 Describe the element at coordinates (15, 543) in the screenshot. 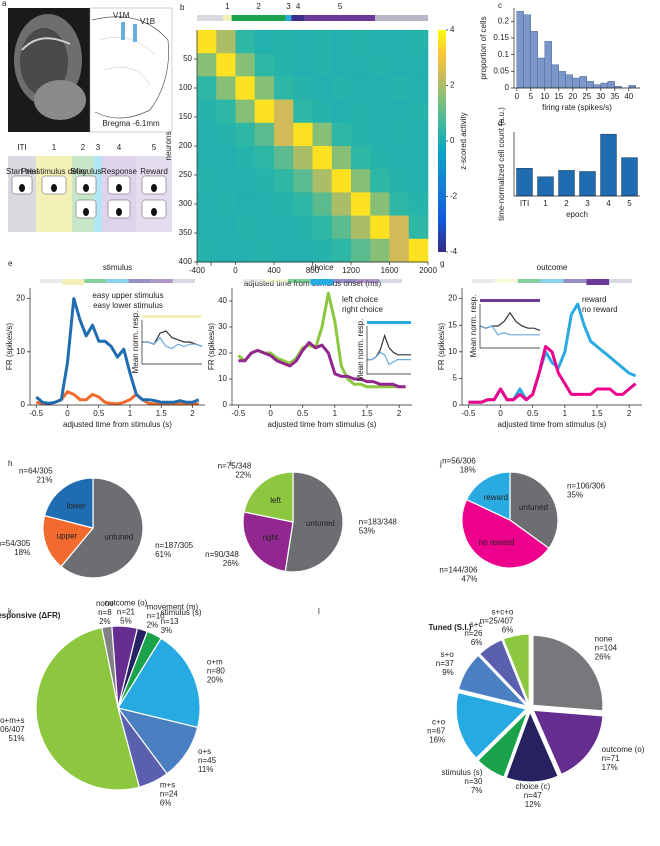

I see `slice-annotation: n=54/305` at that location.